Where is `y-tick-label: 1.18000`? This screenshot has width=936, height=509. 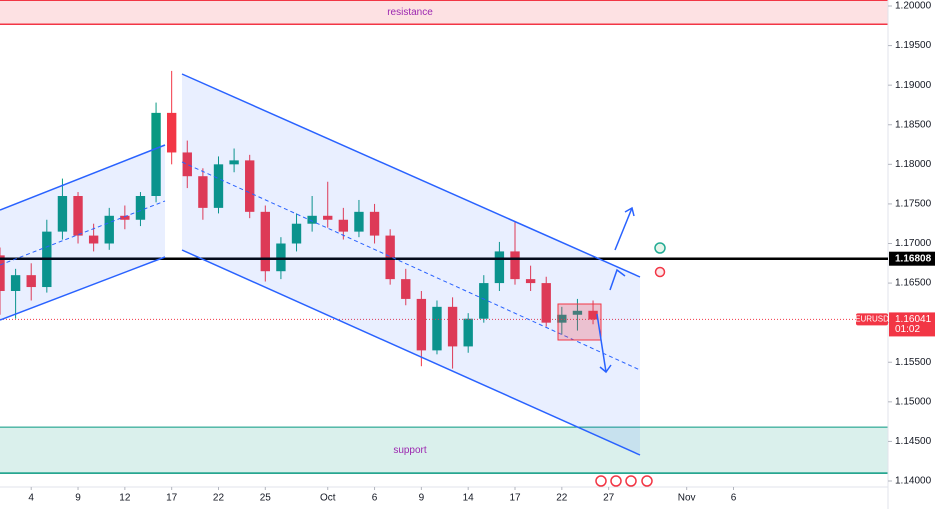 y-tick-label: 1.18000 is located at coordinates (913, 164).